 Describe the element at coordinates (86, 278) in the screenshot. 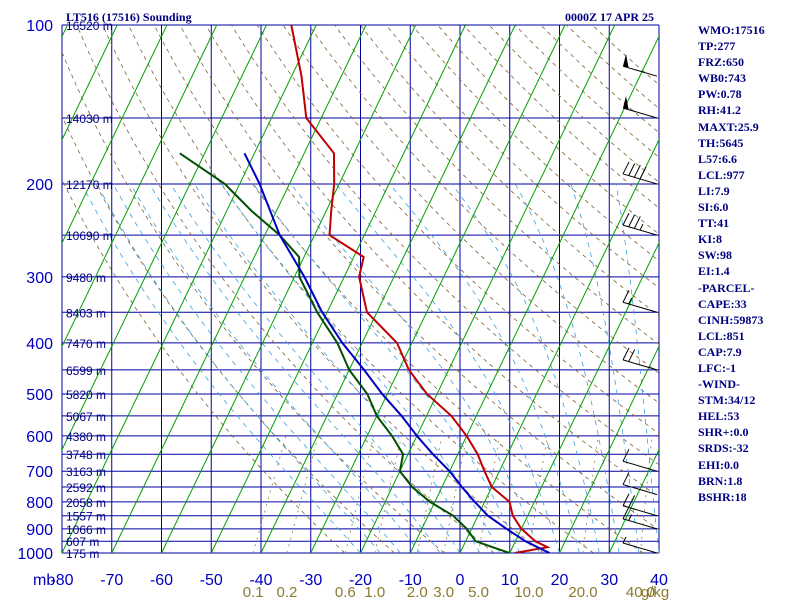

I see `height-label: 9480 m` at that location.